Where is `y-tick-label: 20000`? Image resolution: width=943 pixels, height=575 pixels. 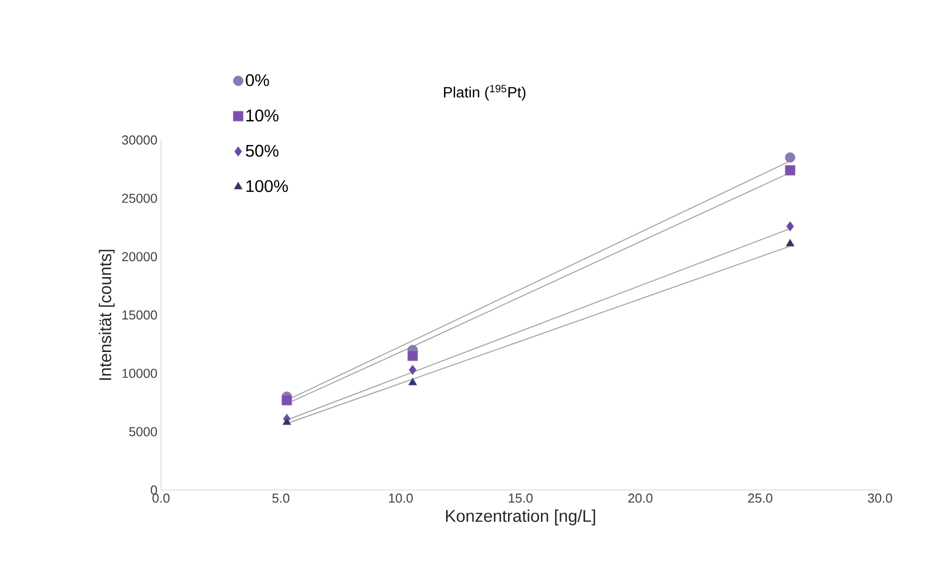 y-tick-label: 20000 is located at coordinates (139, 257).